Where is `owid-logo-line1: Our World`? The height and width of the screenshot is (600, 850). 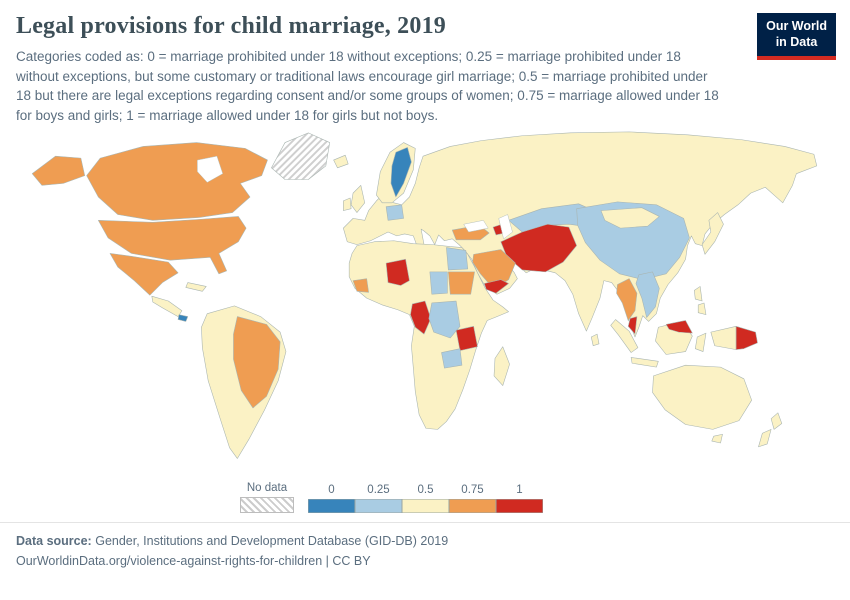
owid-logo-line1: Our World is located at coordinates (796, 26).